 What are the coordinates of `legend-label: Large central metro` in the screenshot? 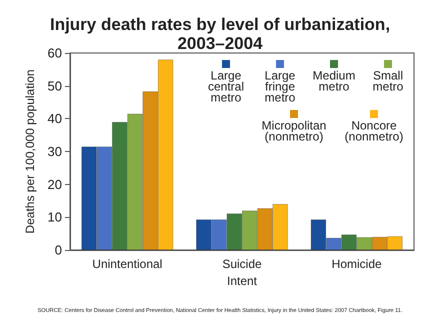 It's located at (226, 86).